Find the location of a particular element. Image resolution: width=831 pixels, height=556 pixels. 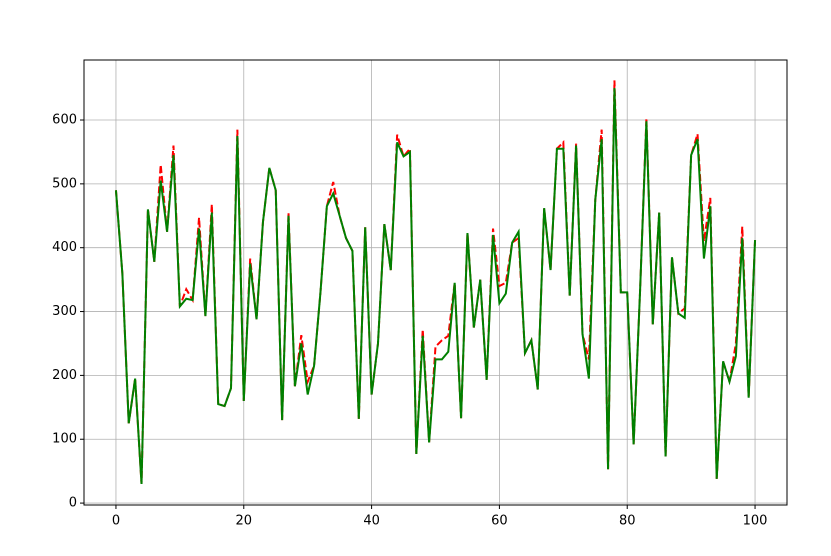

x-tick-label: 60 is located at coordinates (499, 521).